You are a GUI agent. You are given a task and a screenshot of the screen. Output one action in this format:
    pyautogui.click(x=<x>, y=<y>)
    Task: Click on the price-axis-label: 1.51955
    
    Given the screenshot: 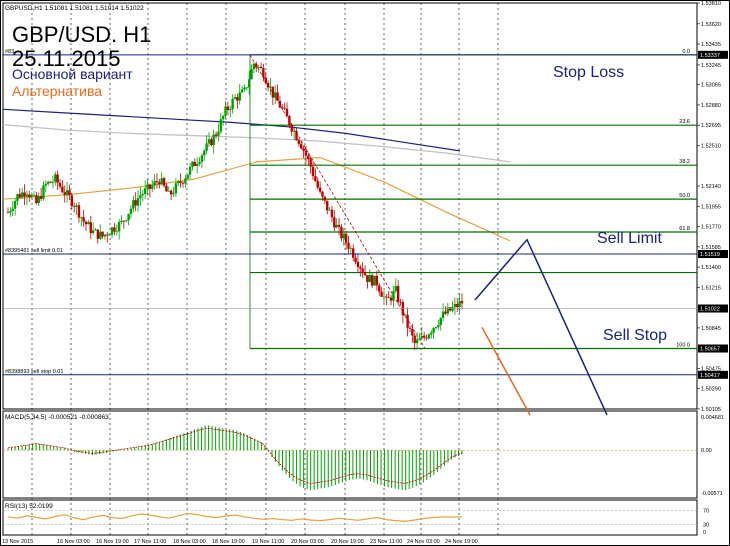 What is the action you would take?
    pyautogui.click(x=711, y=207)
    